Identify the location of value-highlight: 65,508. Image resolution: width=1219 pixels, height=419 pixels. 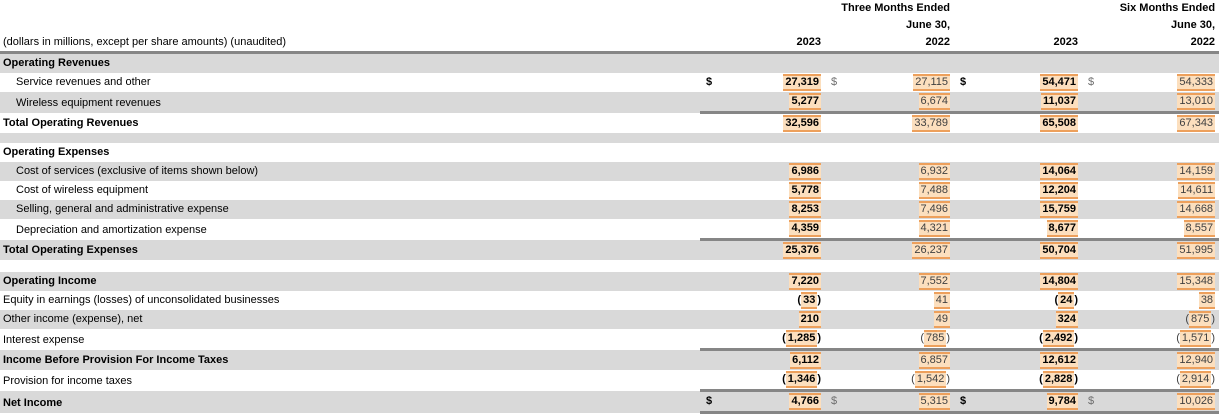
(1059, 123).